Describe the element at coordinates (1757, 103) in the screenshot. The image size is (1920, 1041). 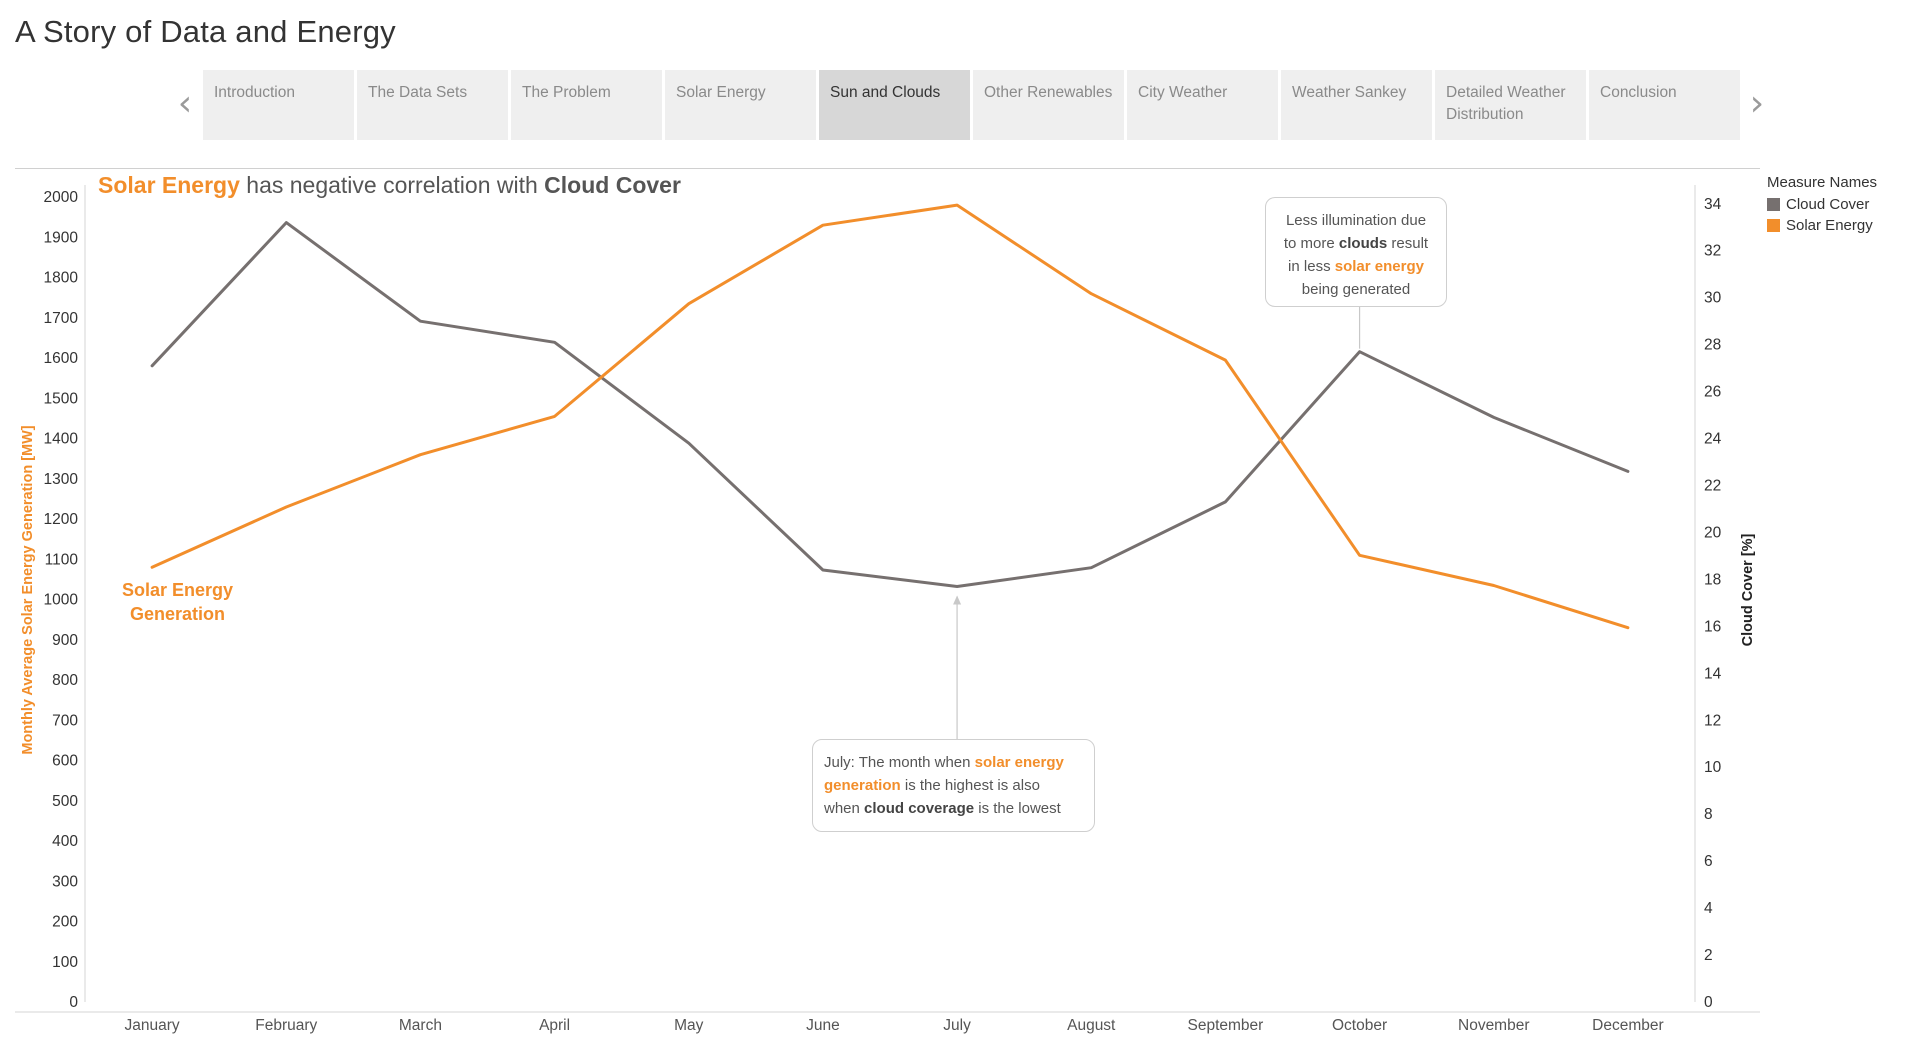
I see `chevron-right-icon: ›` at that location.